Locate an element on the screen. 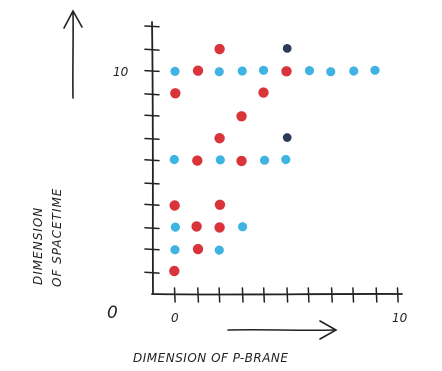 This screenshot has height=371, width=442. y-axis-line is located at coordinates (152, 158).